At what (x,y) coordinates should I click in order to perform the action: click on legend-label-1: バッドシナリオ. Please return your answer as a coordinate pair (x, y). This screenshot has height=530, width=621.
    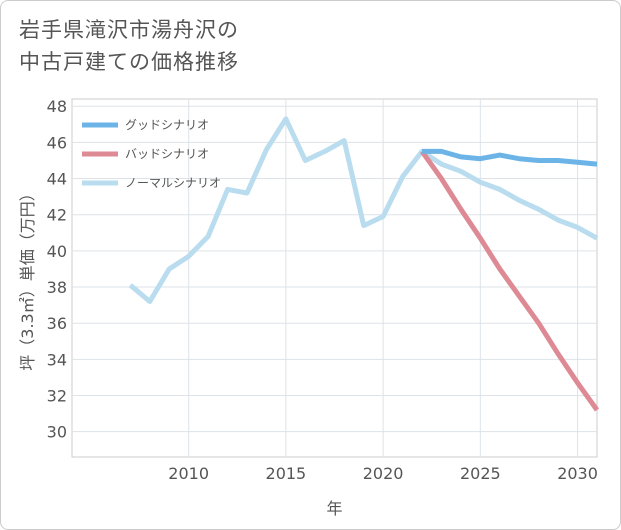
    Looking at the image, I should click on (167, 154).